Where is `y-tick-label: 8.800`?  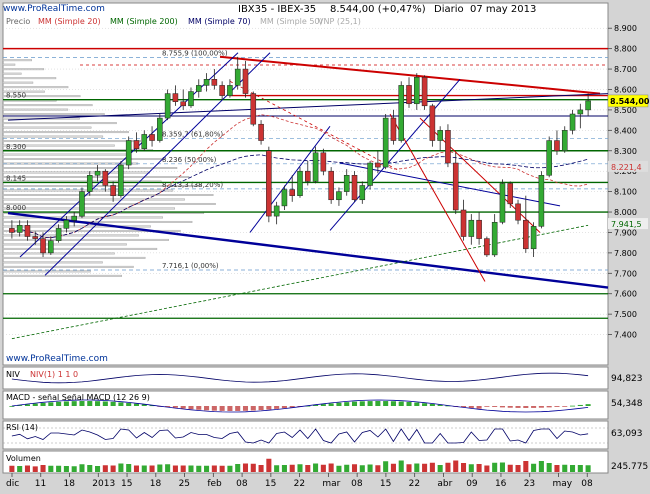 y-tick-label: 8.800 is located at coordinates (625, 49).